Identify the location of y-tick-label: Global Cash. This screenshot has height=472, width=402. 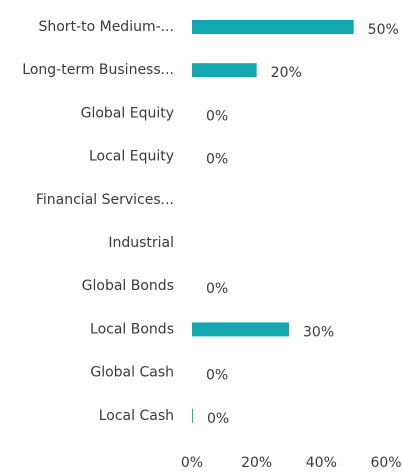
(132, 373).